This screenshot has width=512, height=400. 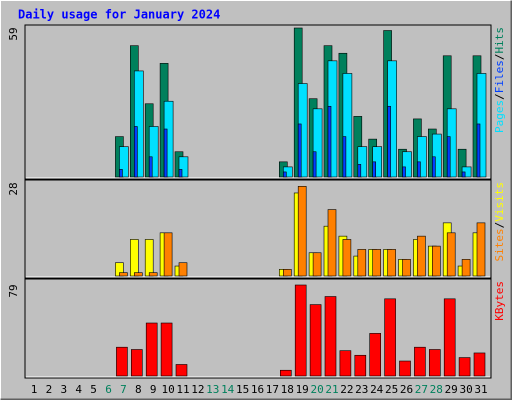 I want to click on x-tick-label: 15, so click(x=242, y=389).